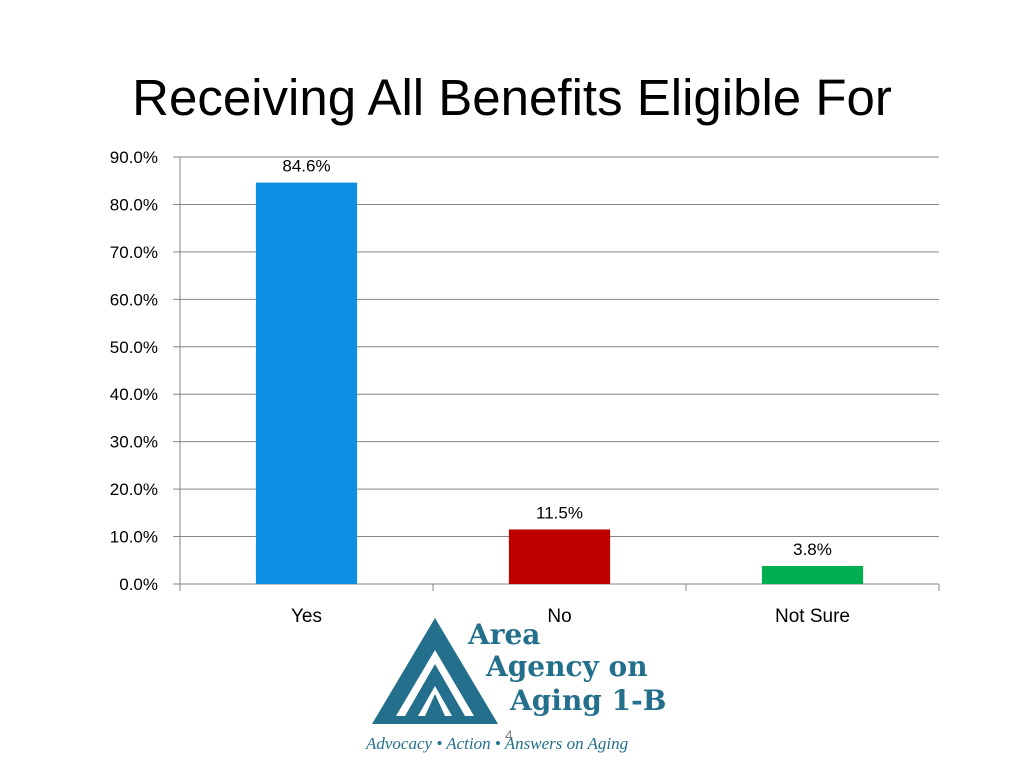  What do you see at coordinates (138, 584) in the screenshot?
I see `y-tick-label: 0.0%` at bounding box center [138, 584].